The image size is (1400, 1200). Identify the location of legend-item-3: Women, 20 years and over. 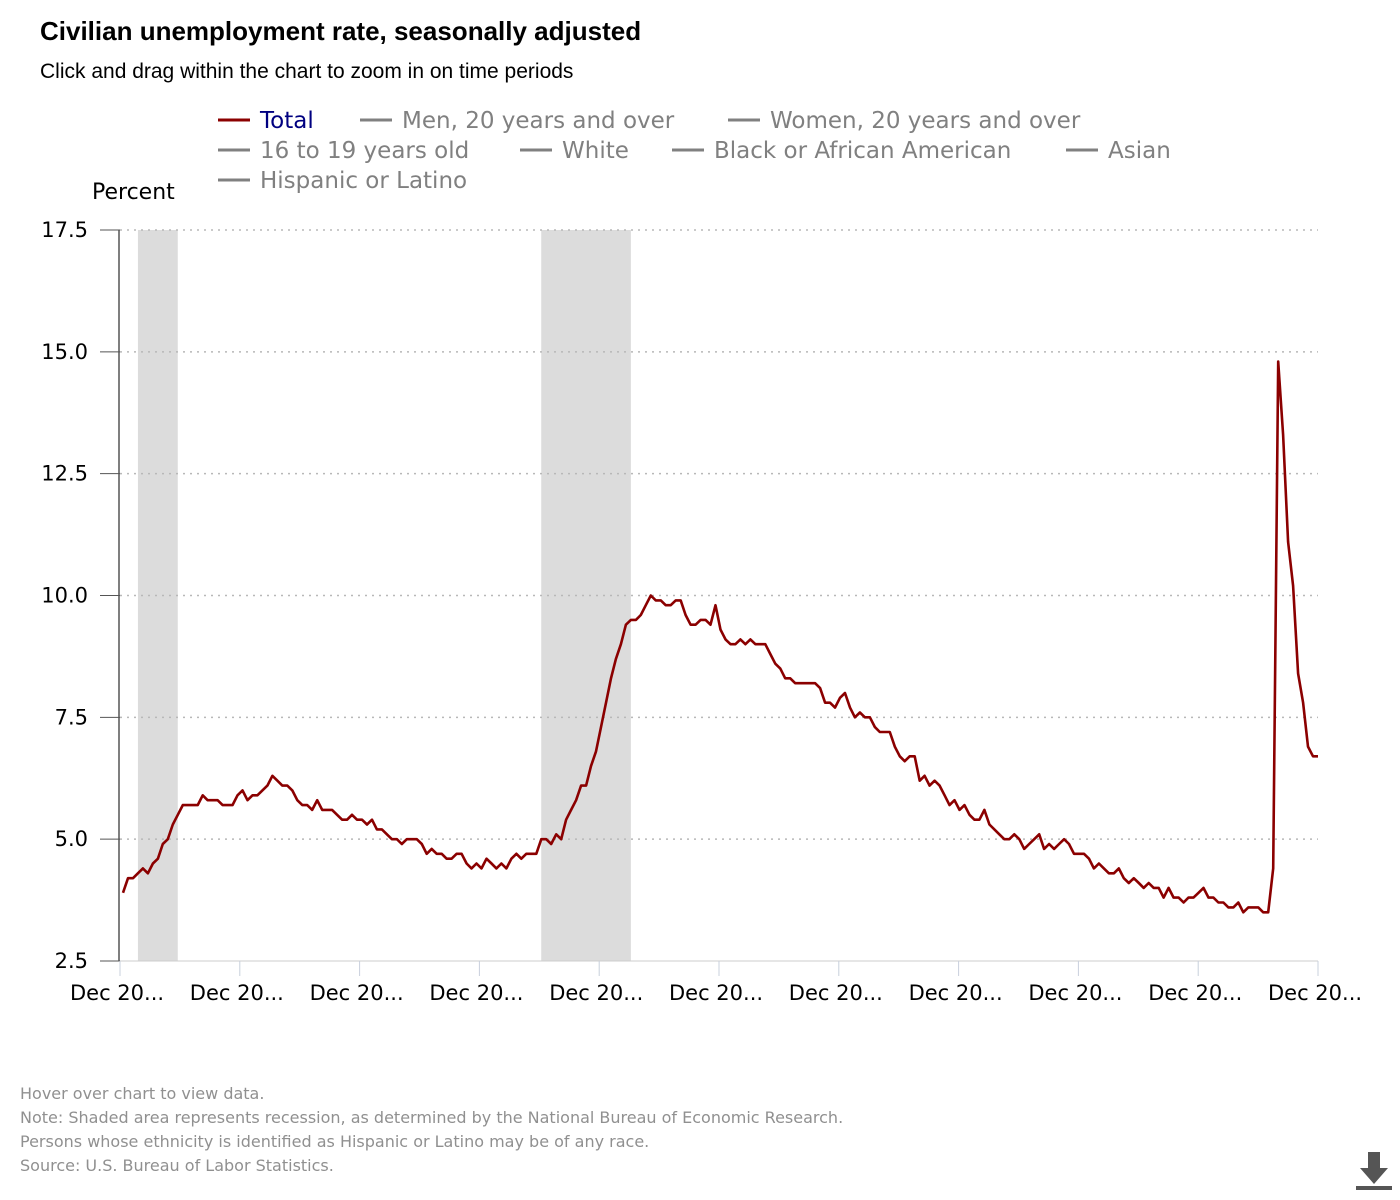
(925, 121).